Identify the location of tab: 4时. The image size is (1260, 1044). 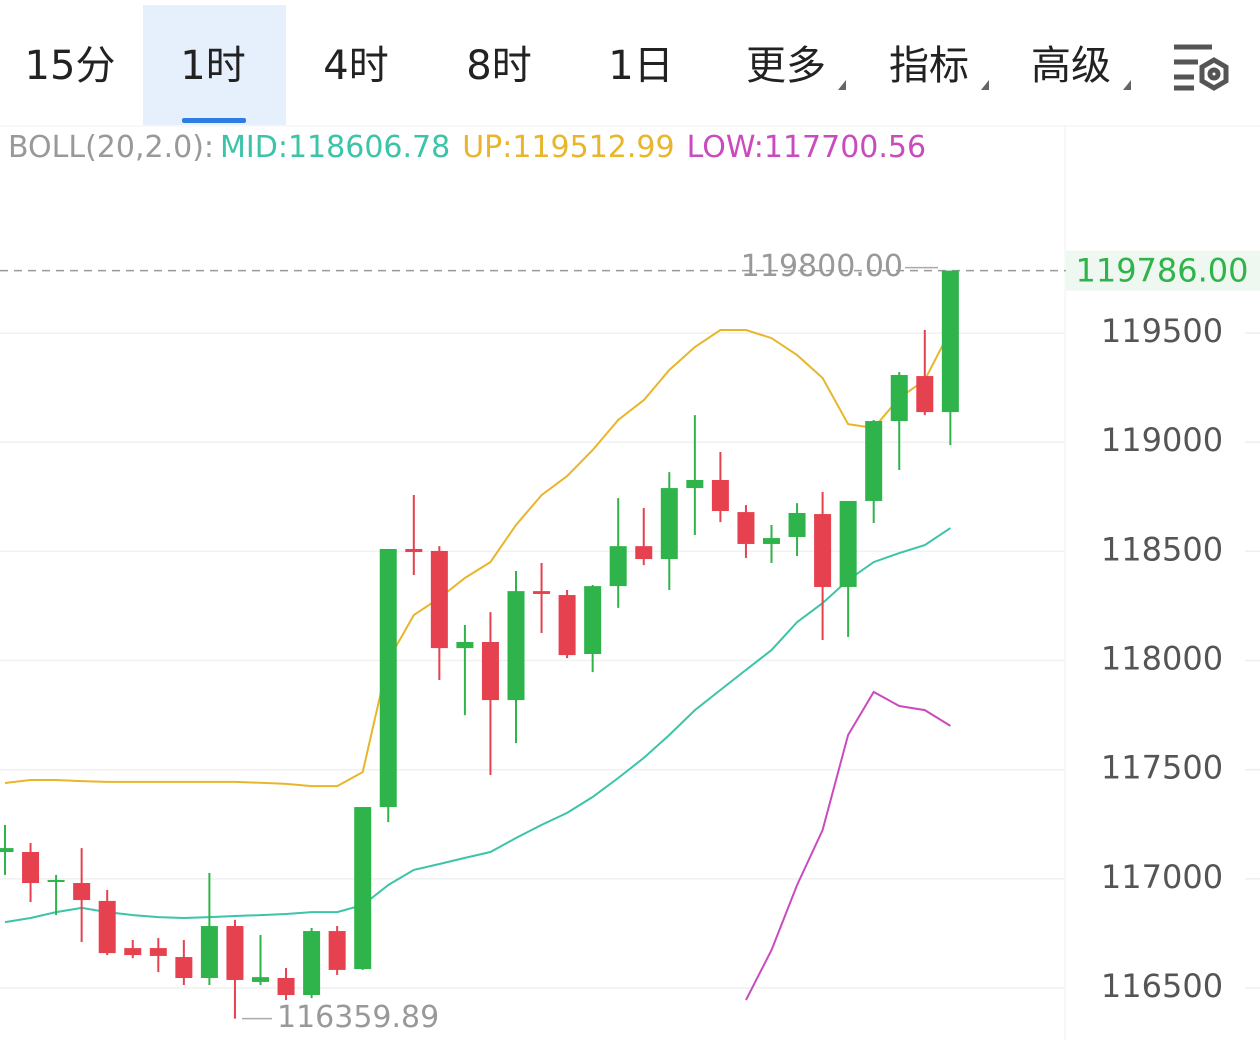
(355, 66).